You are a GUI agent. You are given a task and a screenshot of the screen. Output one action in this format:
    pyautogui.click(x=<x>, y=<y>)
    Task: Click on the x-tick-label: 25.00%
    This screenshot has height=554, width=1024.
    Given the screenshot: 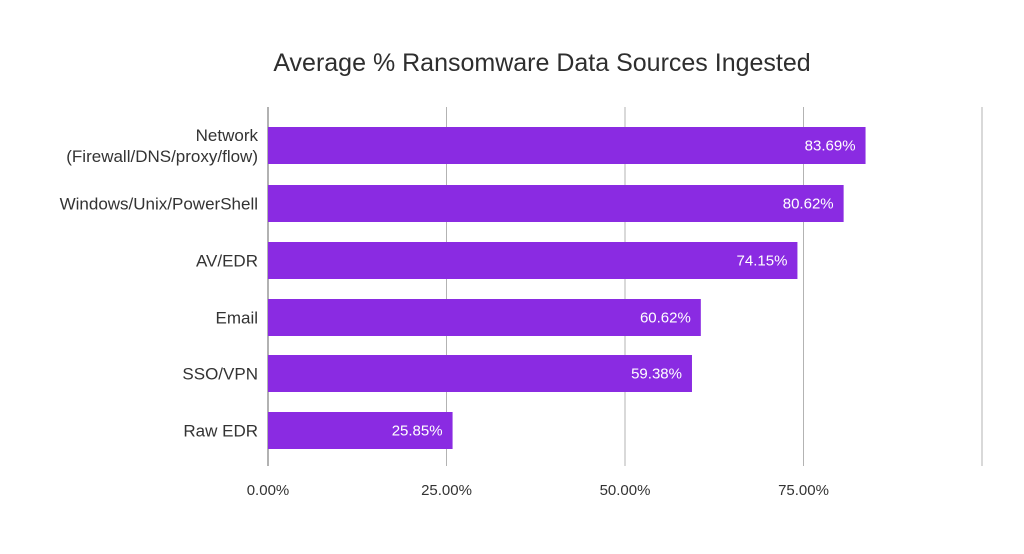 What is the action you would take?
    pyautogui.click(x=446, y=490)
    